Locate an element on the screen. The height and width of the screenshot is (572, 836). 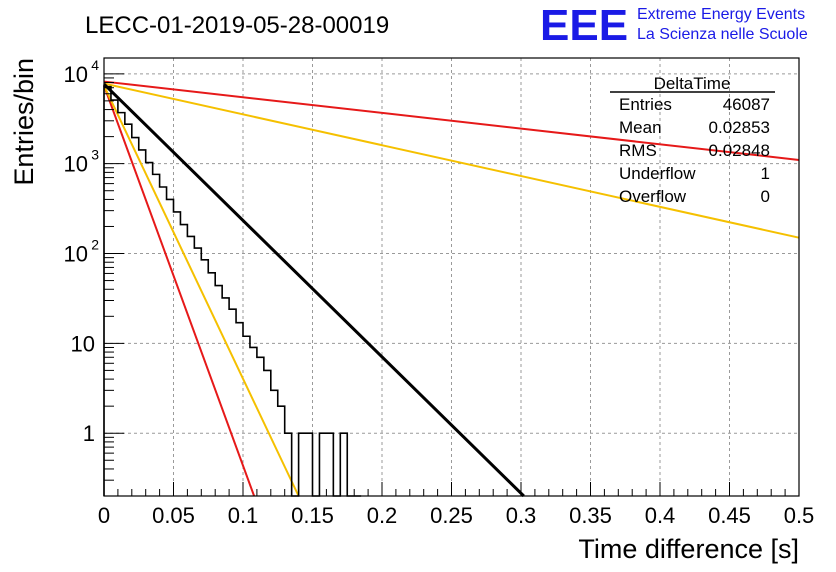
x-tick-label: 0.35 is located at coordinates (590, 515).